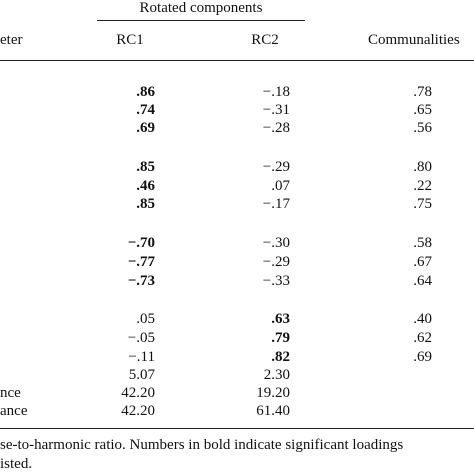 The image size is (474, 474). Describe the element at coordinates (141, 243) in the screenshot. I see `cell: −.70` at that location.